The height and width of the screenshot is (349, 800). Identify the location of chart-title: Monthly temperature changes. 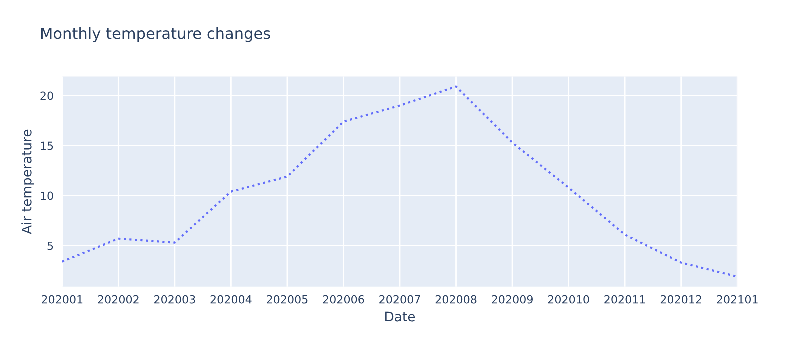
(156, 35).